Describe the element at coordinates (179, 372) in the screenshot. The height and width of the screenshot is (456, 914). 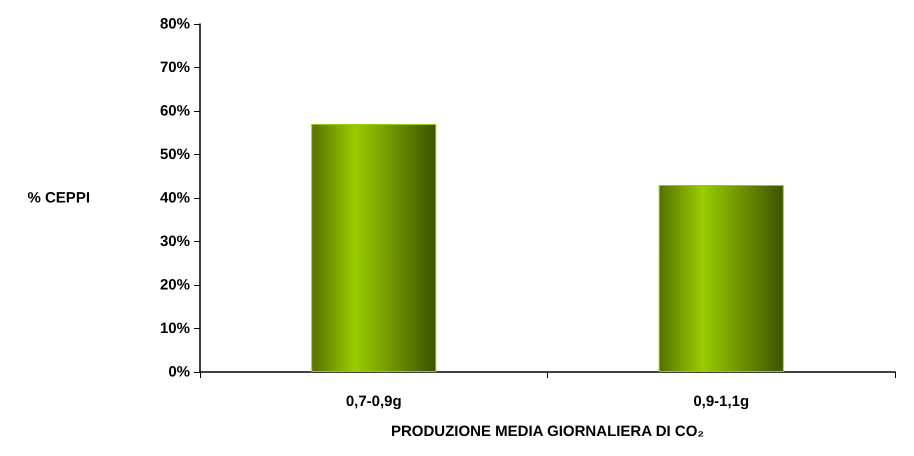
I see `y-tick-label: 0%` at that location.